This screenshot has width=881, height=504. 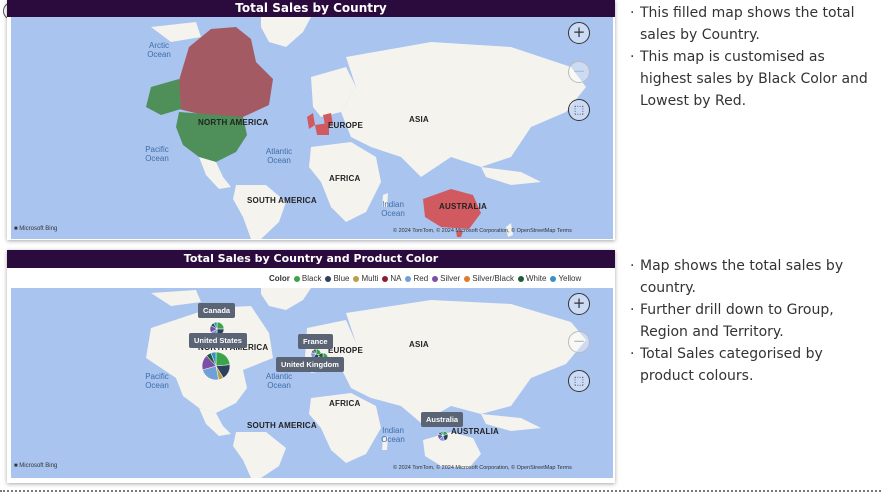 I want to click on legend-label: Silver, so click(x=450, y=278).